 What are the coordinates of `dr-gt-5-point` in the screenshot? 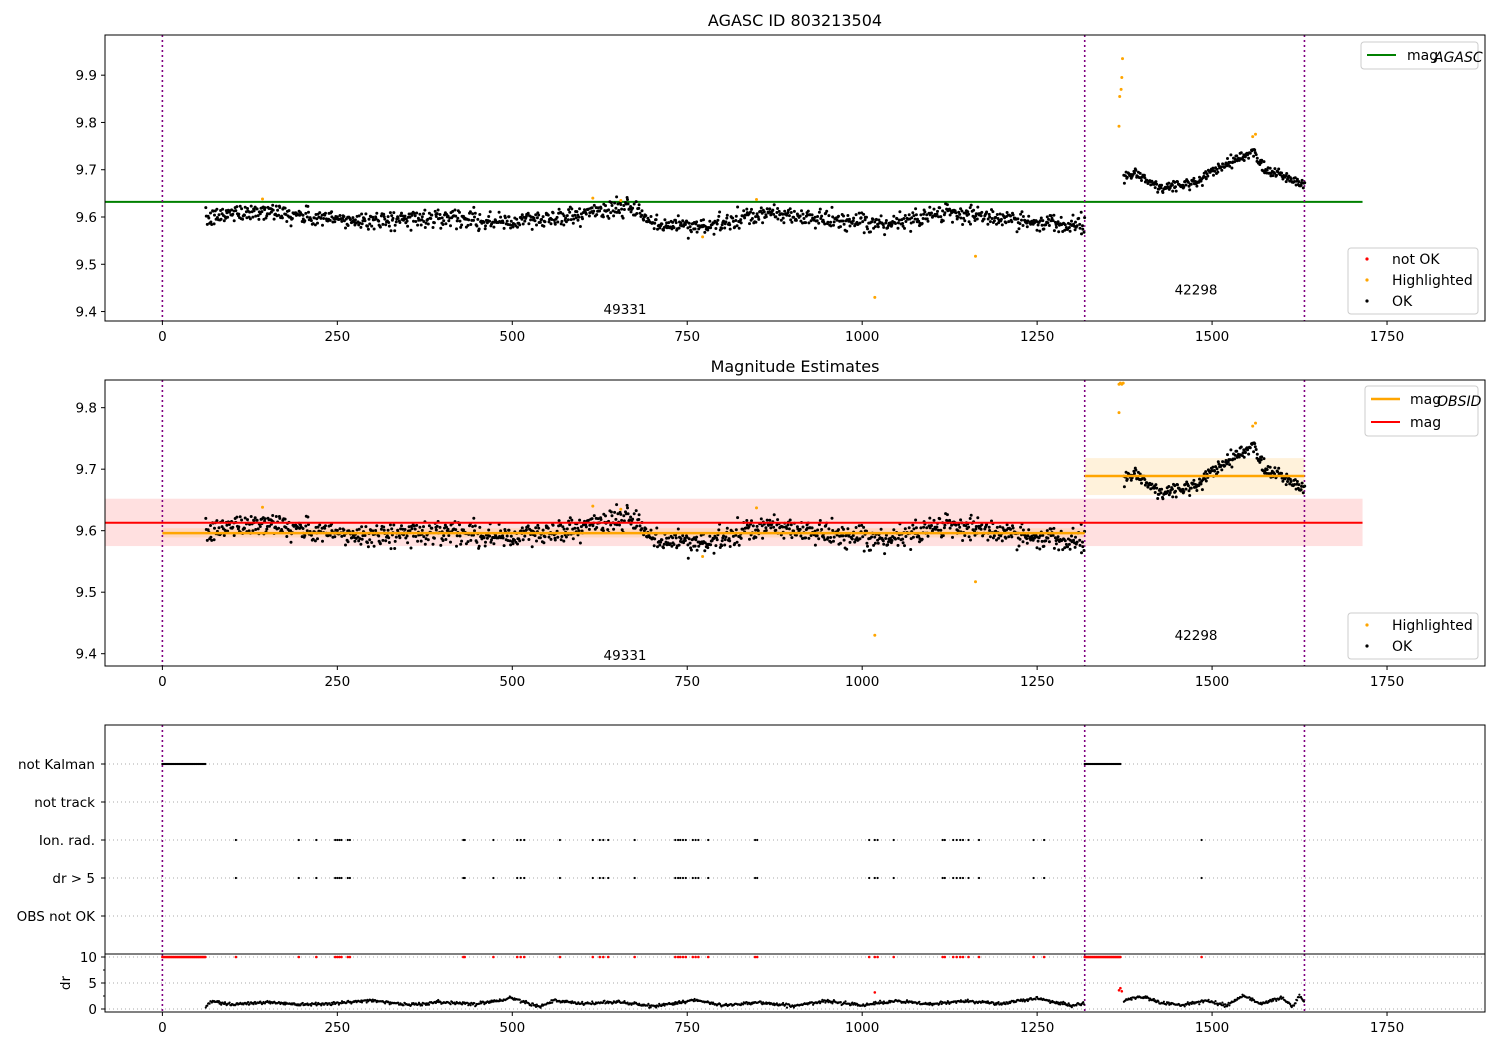 It's located at (341, 878).